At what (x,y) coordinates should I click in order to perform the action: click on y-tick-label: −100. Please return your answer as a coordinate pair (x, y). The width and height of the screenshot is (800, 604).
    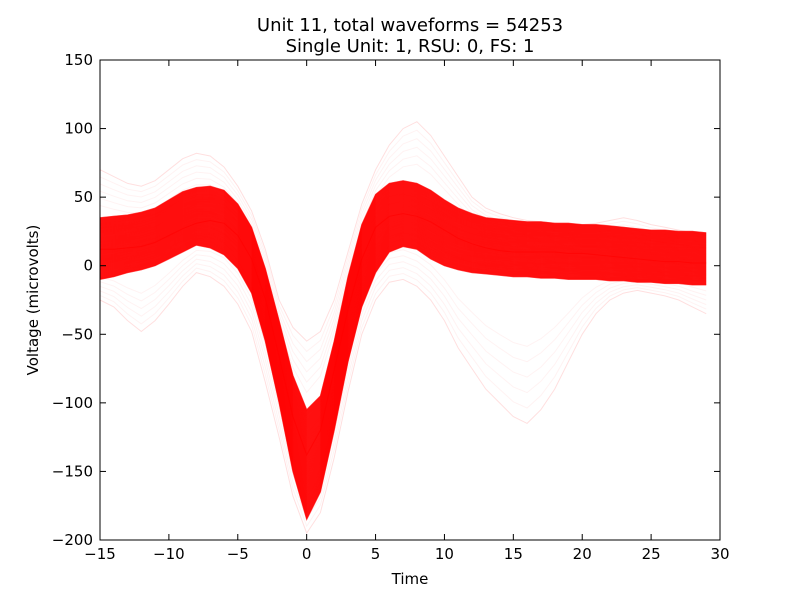
    Looking at the image, I should click on (72, 403).